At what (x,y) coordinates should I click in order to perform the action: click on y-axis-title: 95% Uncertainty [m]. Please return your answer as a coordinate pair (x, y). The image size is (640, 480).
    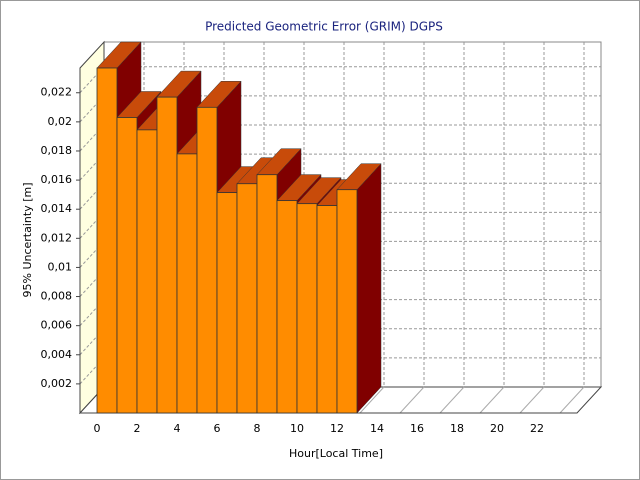
    Looking at the image, I should click on (27, 239).